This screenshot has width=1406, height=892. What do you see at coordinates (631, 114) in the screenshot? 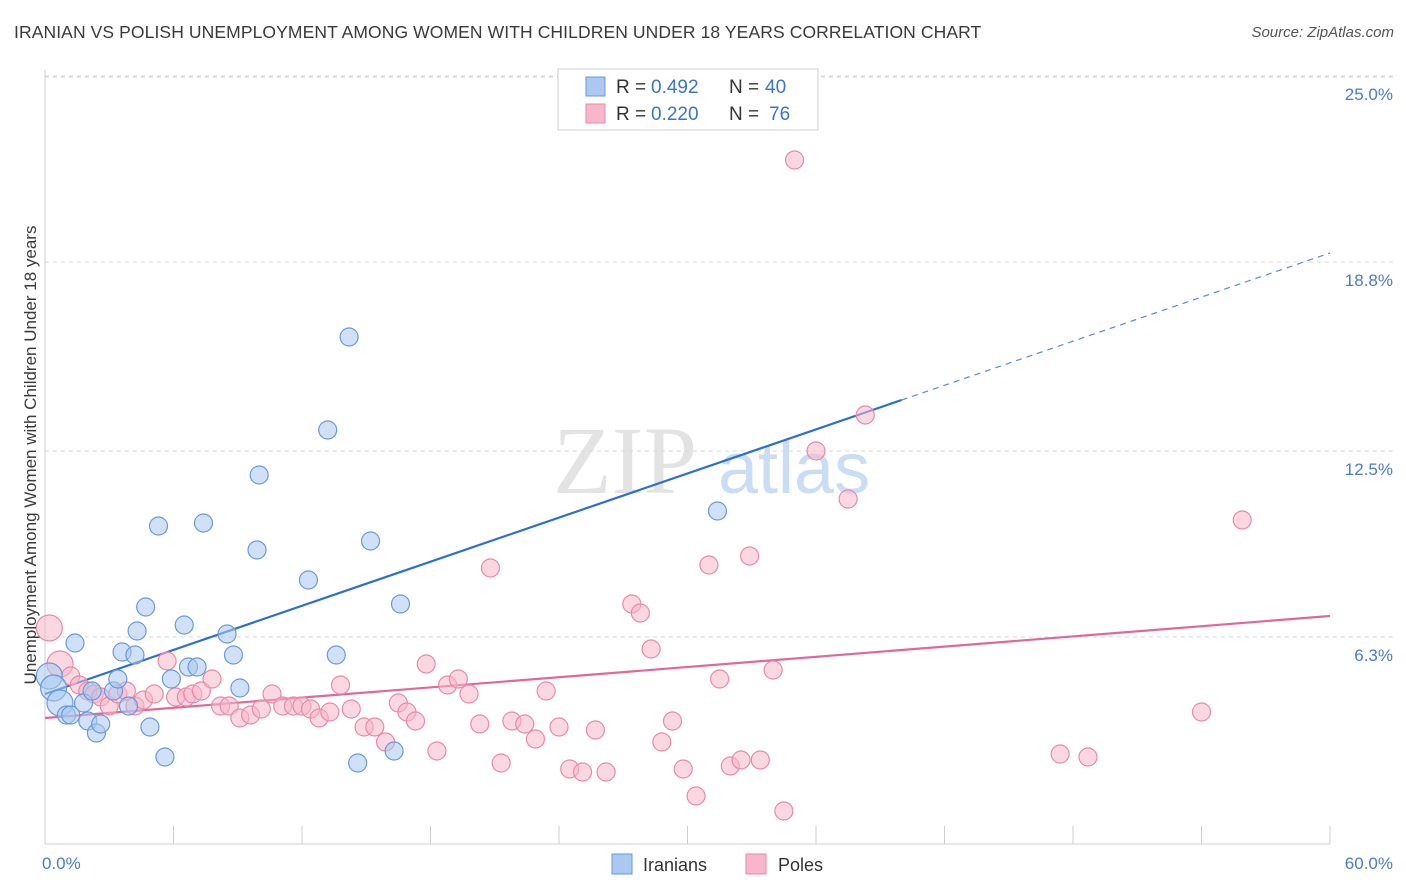
I see `legend-poles-r-label: R =` at bounding box center [631, 114].